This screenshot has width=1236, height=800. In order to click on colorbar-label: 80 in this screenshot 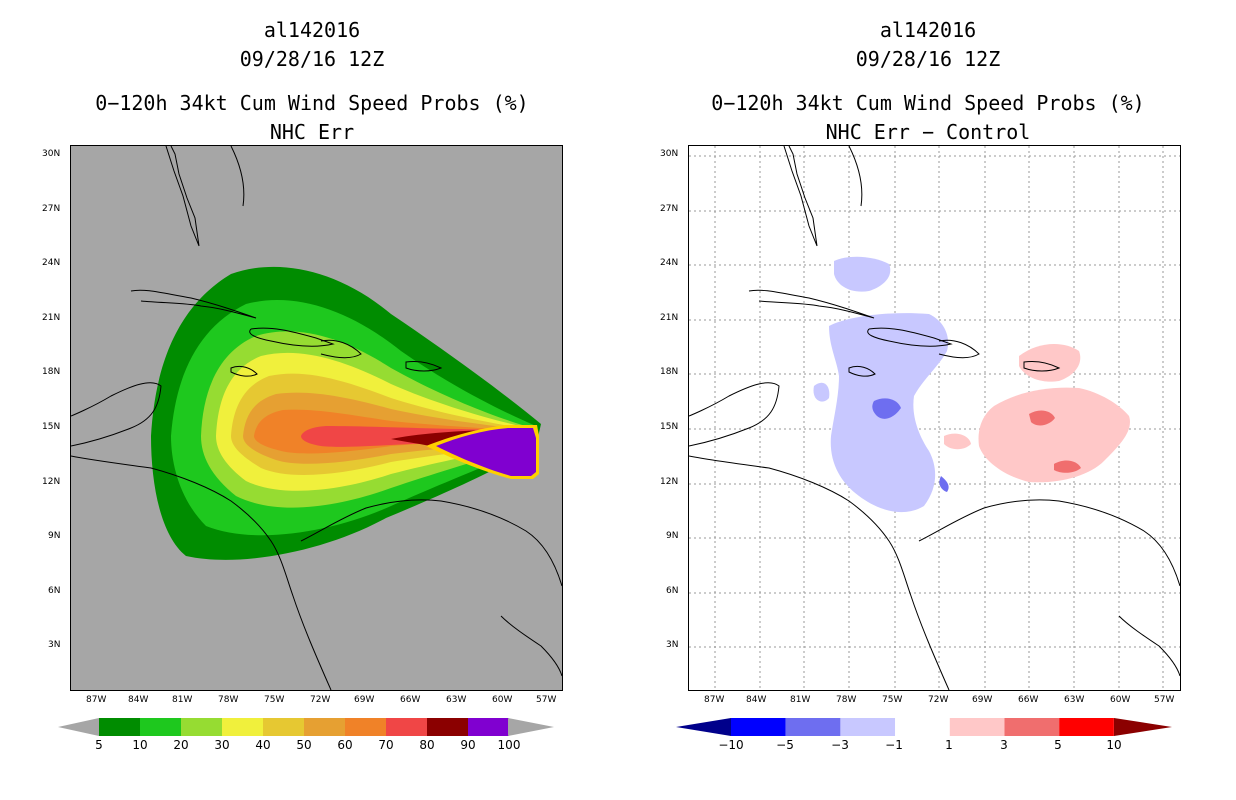, I will do `click(427, 745)`.